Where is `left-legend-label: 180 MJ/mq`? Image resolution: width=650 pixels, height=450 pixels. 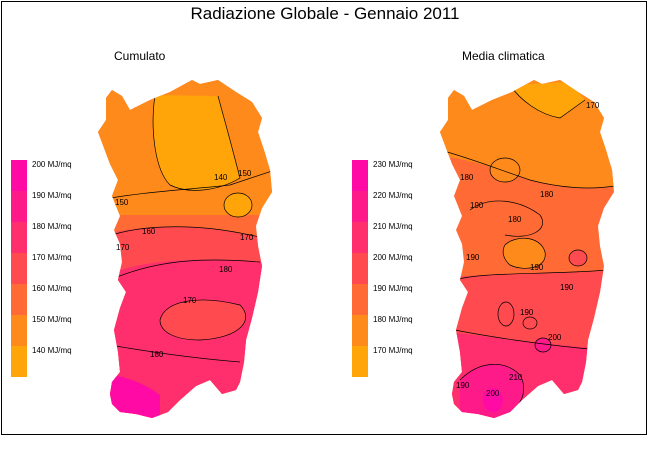
left-legend-label: 180 MJ/mq is located at coordinates (52, 226).